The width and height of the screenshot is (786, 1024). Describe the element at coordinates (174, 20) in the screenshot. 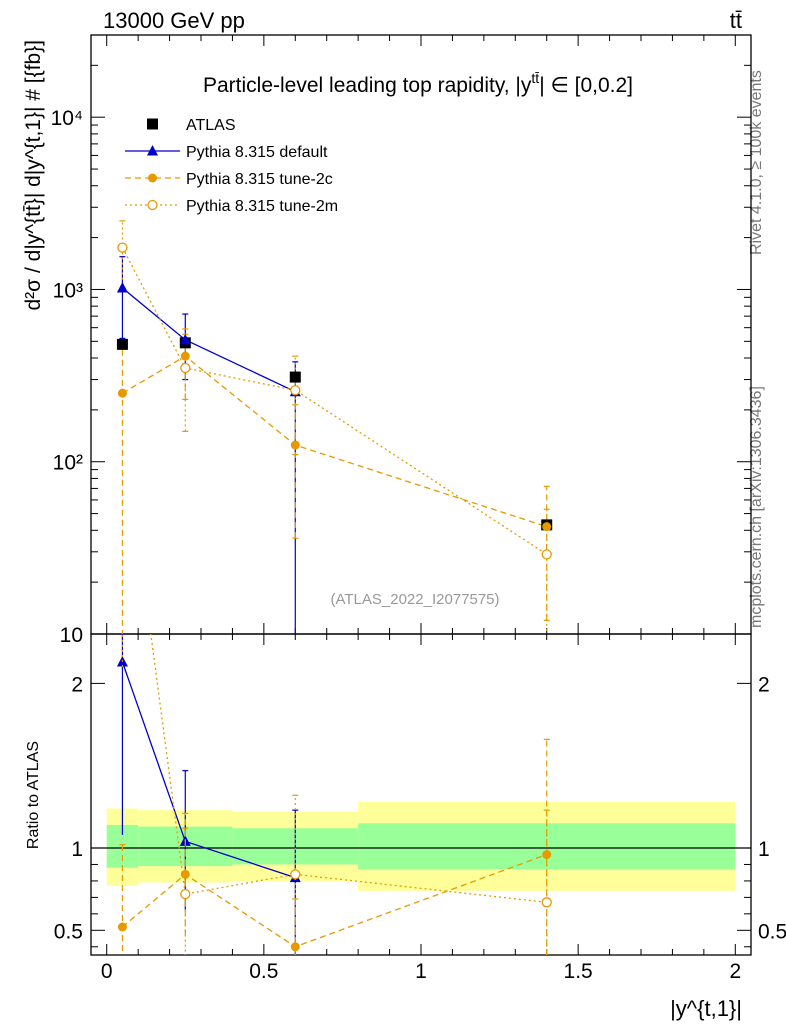

I see `header-energy: 13000 GeV pp` at that location.